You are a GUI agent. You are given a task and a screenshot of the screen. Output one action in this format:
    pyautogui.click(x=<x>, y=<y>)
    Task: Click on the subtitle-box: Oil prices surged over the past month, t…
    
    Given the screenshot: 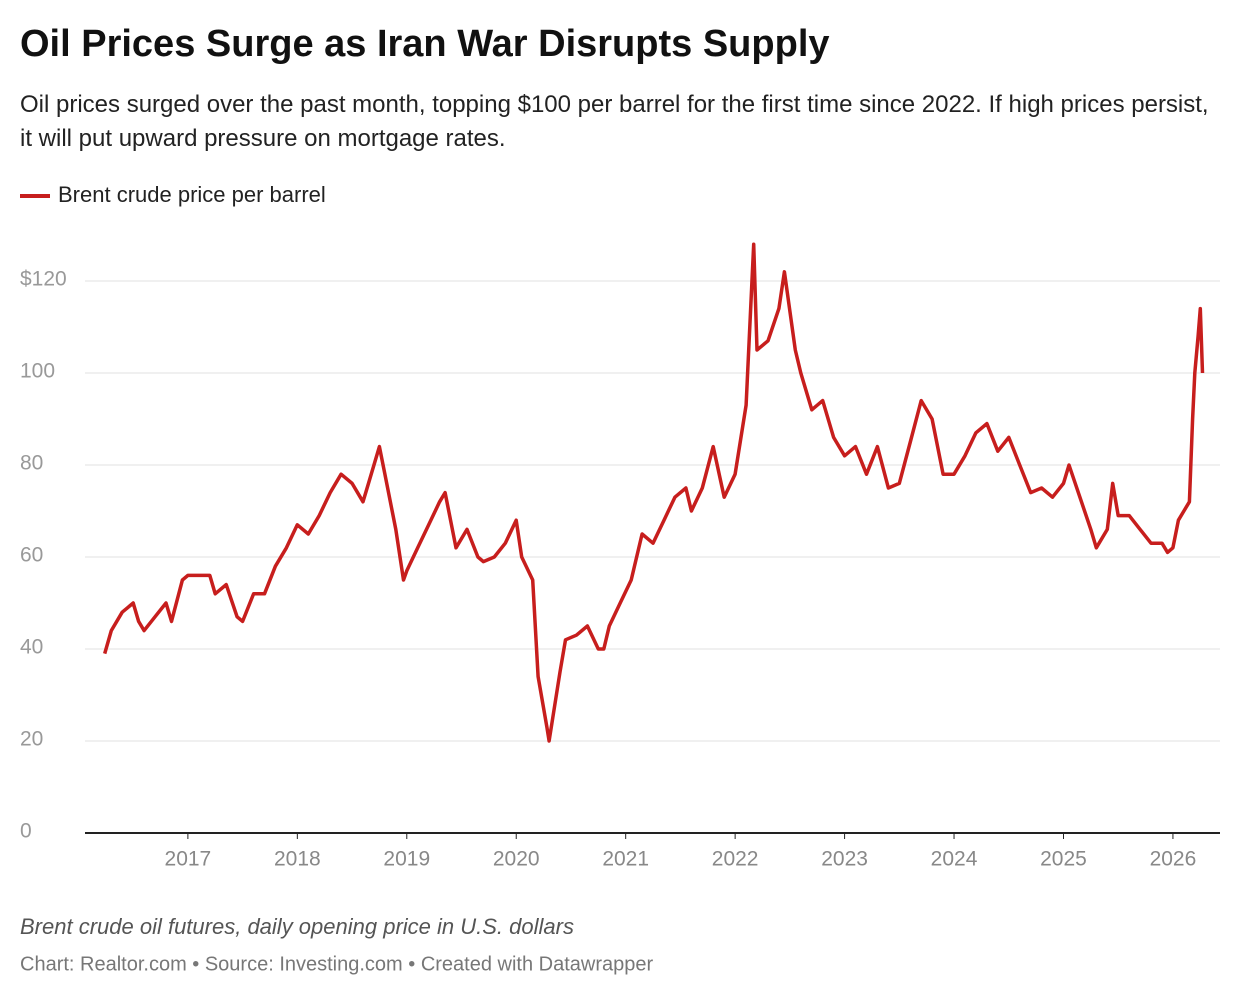 What is the action you would take?
    pyautogui.click(x=614, y=121)
    